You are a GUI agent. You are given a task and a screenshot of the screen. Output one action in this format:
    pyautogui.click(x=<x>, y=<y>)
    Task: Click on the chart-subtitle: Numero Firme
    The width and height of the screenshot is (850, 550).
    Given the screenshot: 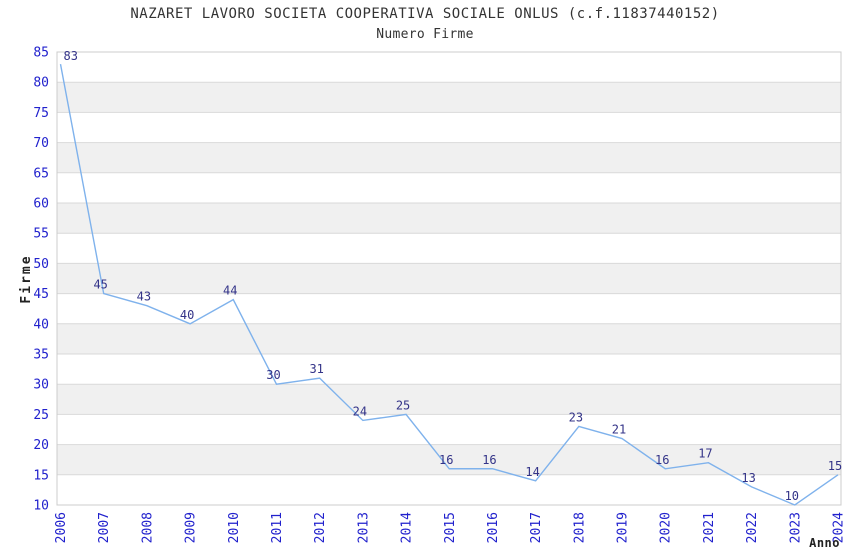 What is the action you would take?
    pyautogui.click(x=425, y=34)
    